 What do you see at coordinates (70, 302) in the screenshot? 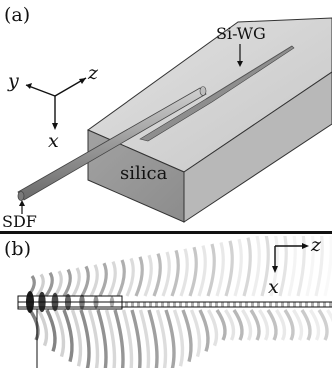
I see `fiber-outline` at bounding box center [70, 302].